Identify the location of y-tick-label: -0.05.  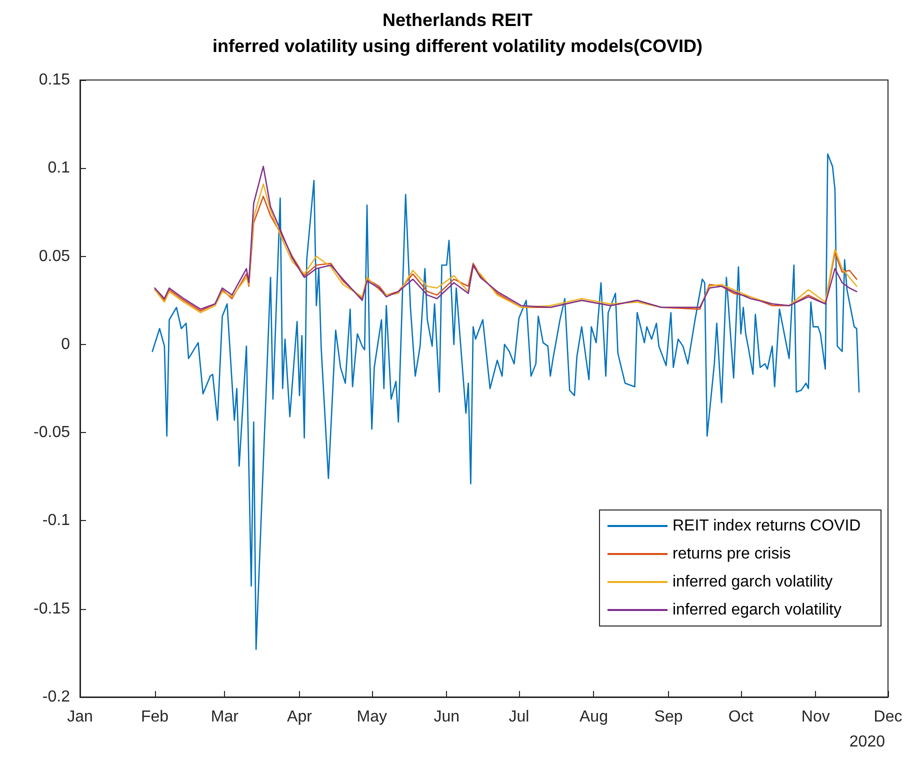
(52, 433).